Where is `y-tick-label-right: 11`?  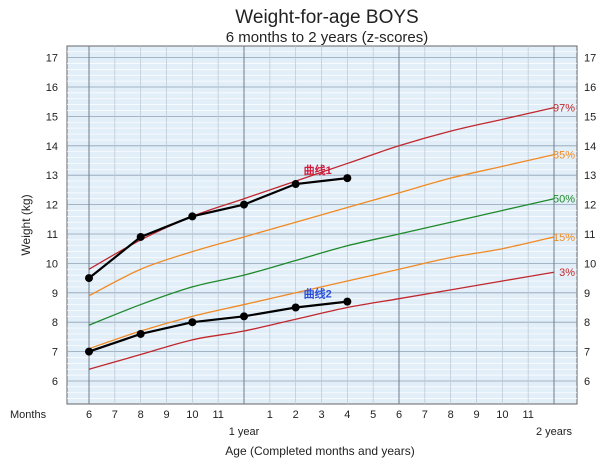 y-tick-label-right: 11 is located at coordinates (589, 235).